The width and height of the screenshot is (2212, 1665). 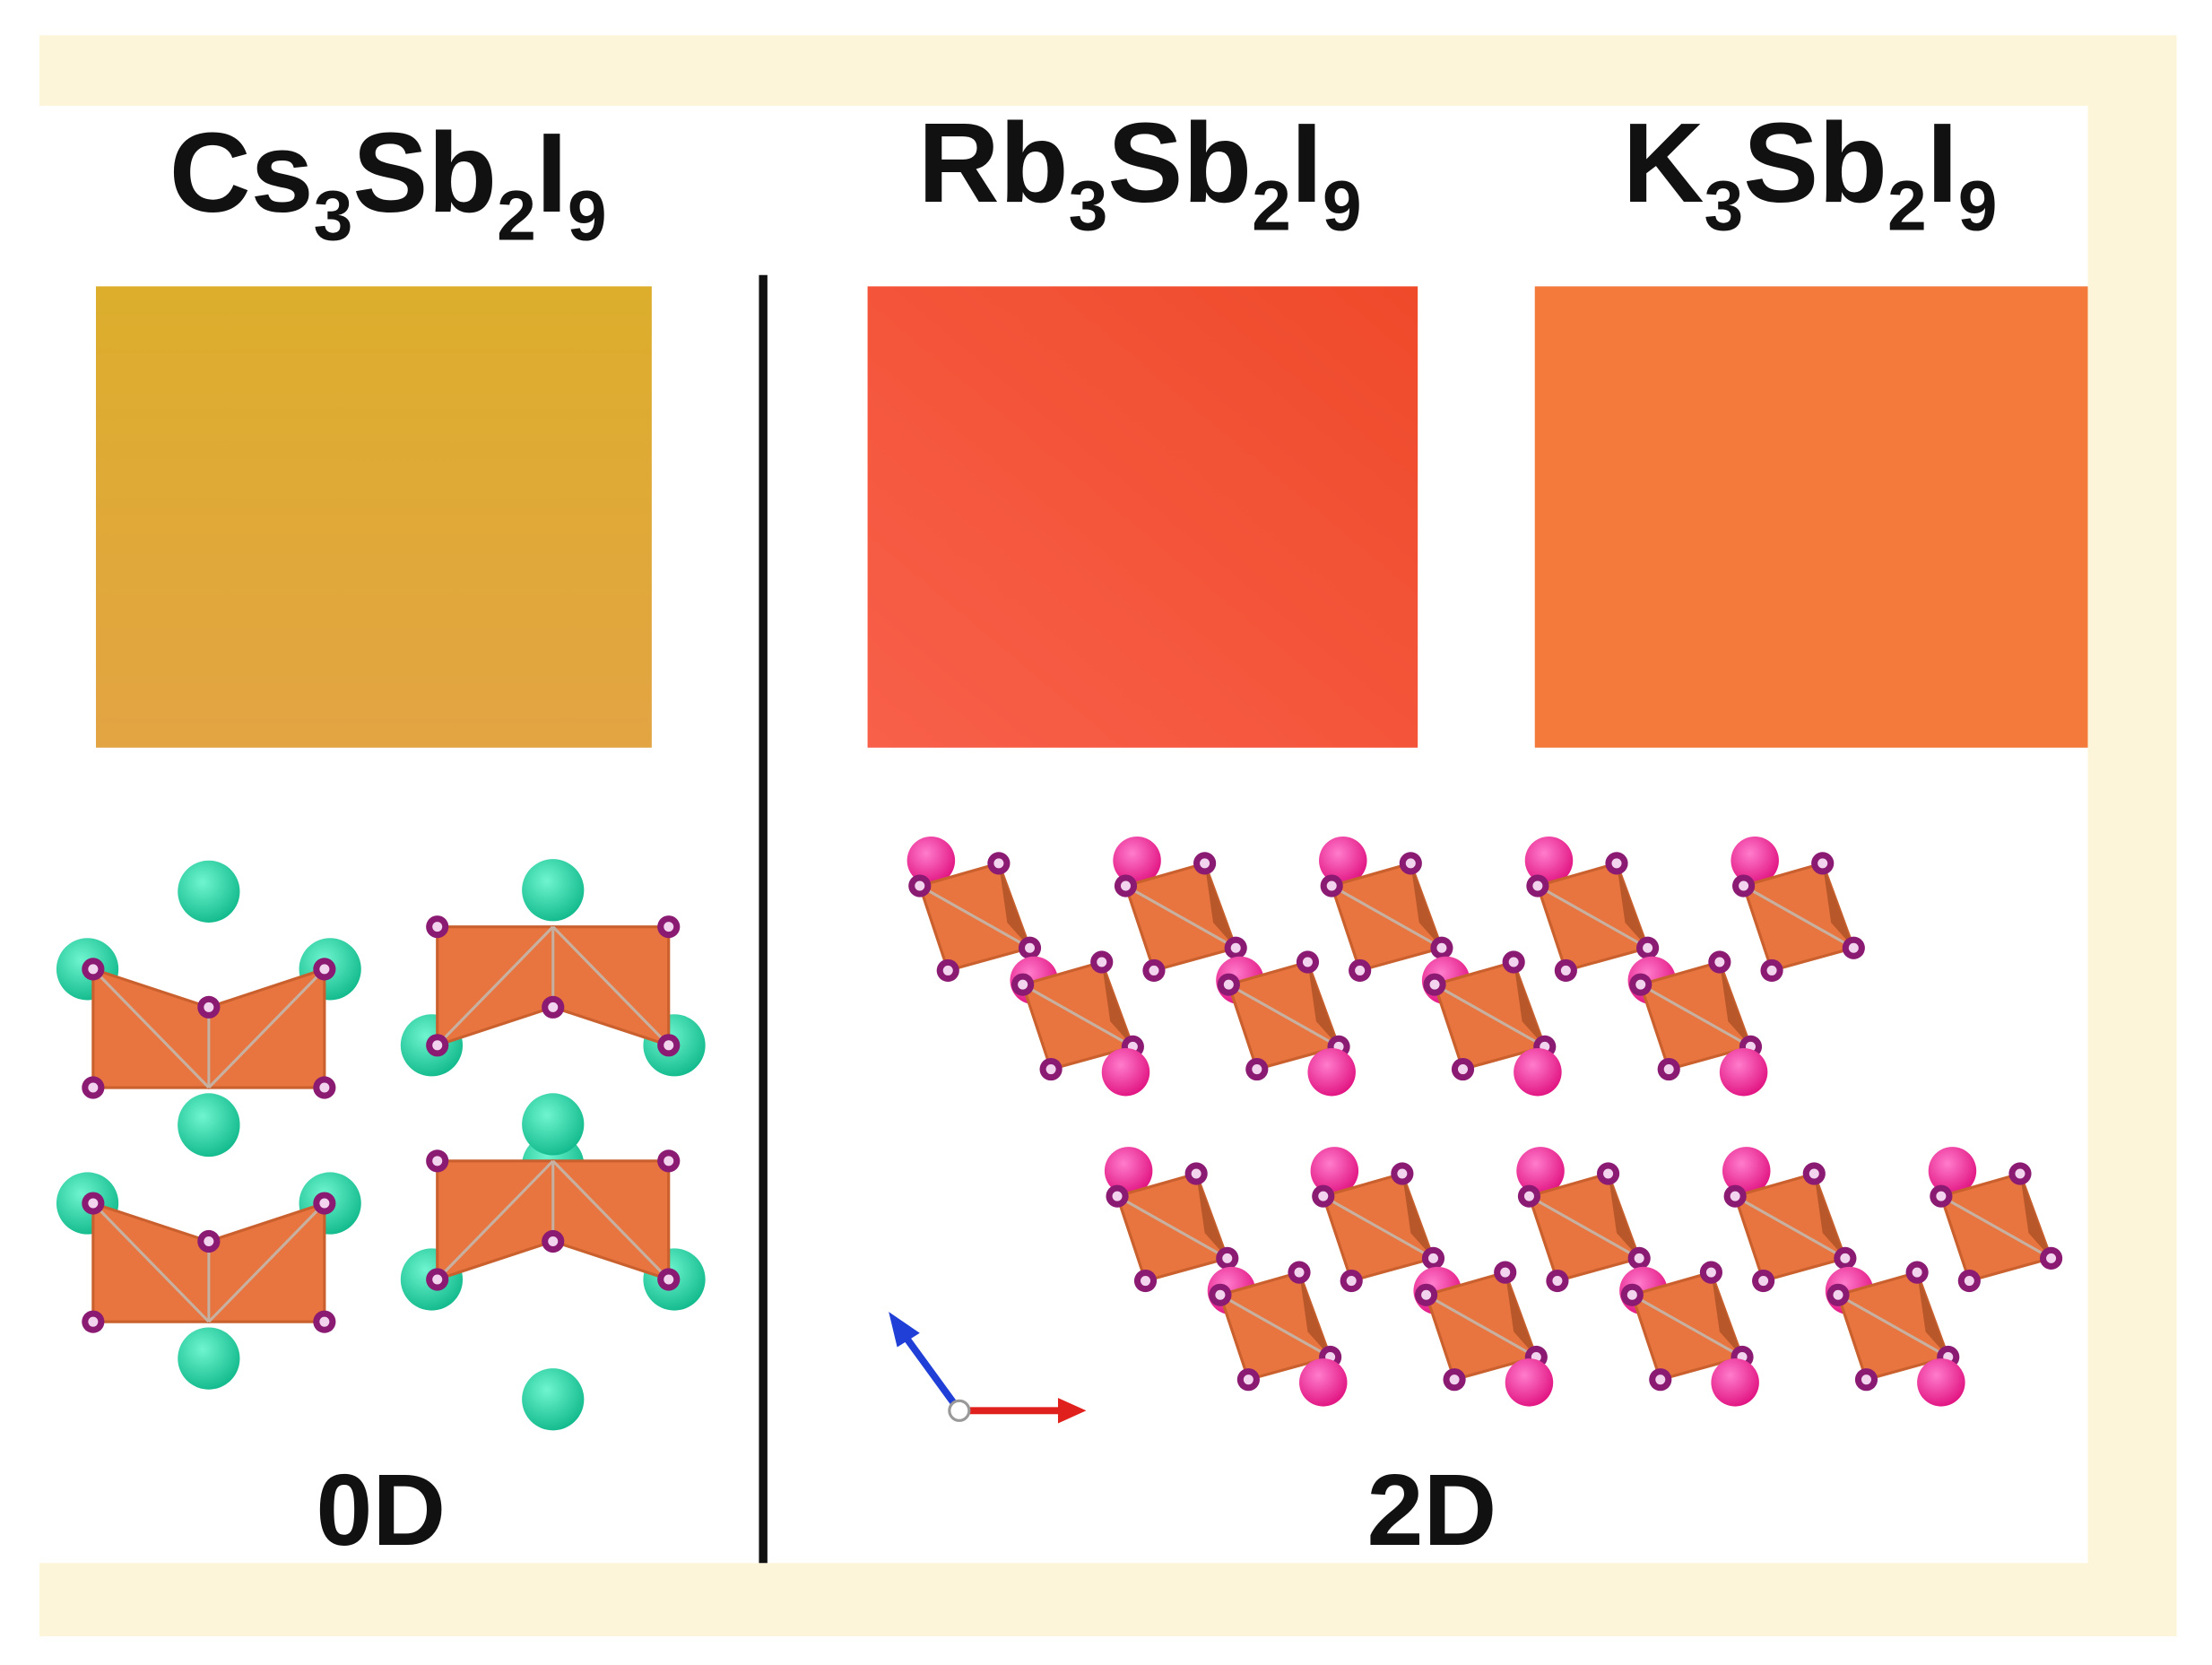 What do you see at coordinates (1140, 172) in the screenshot?
I see `compound-label: Rb3Sb2I9` at bounding box center [1140, 172].